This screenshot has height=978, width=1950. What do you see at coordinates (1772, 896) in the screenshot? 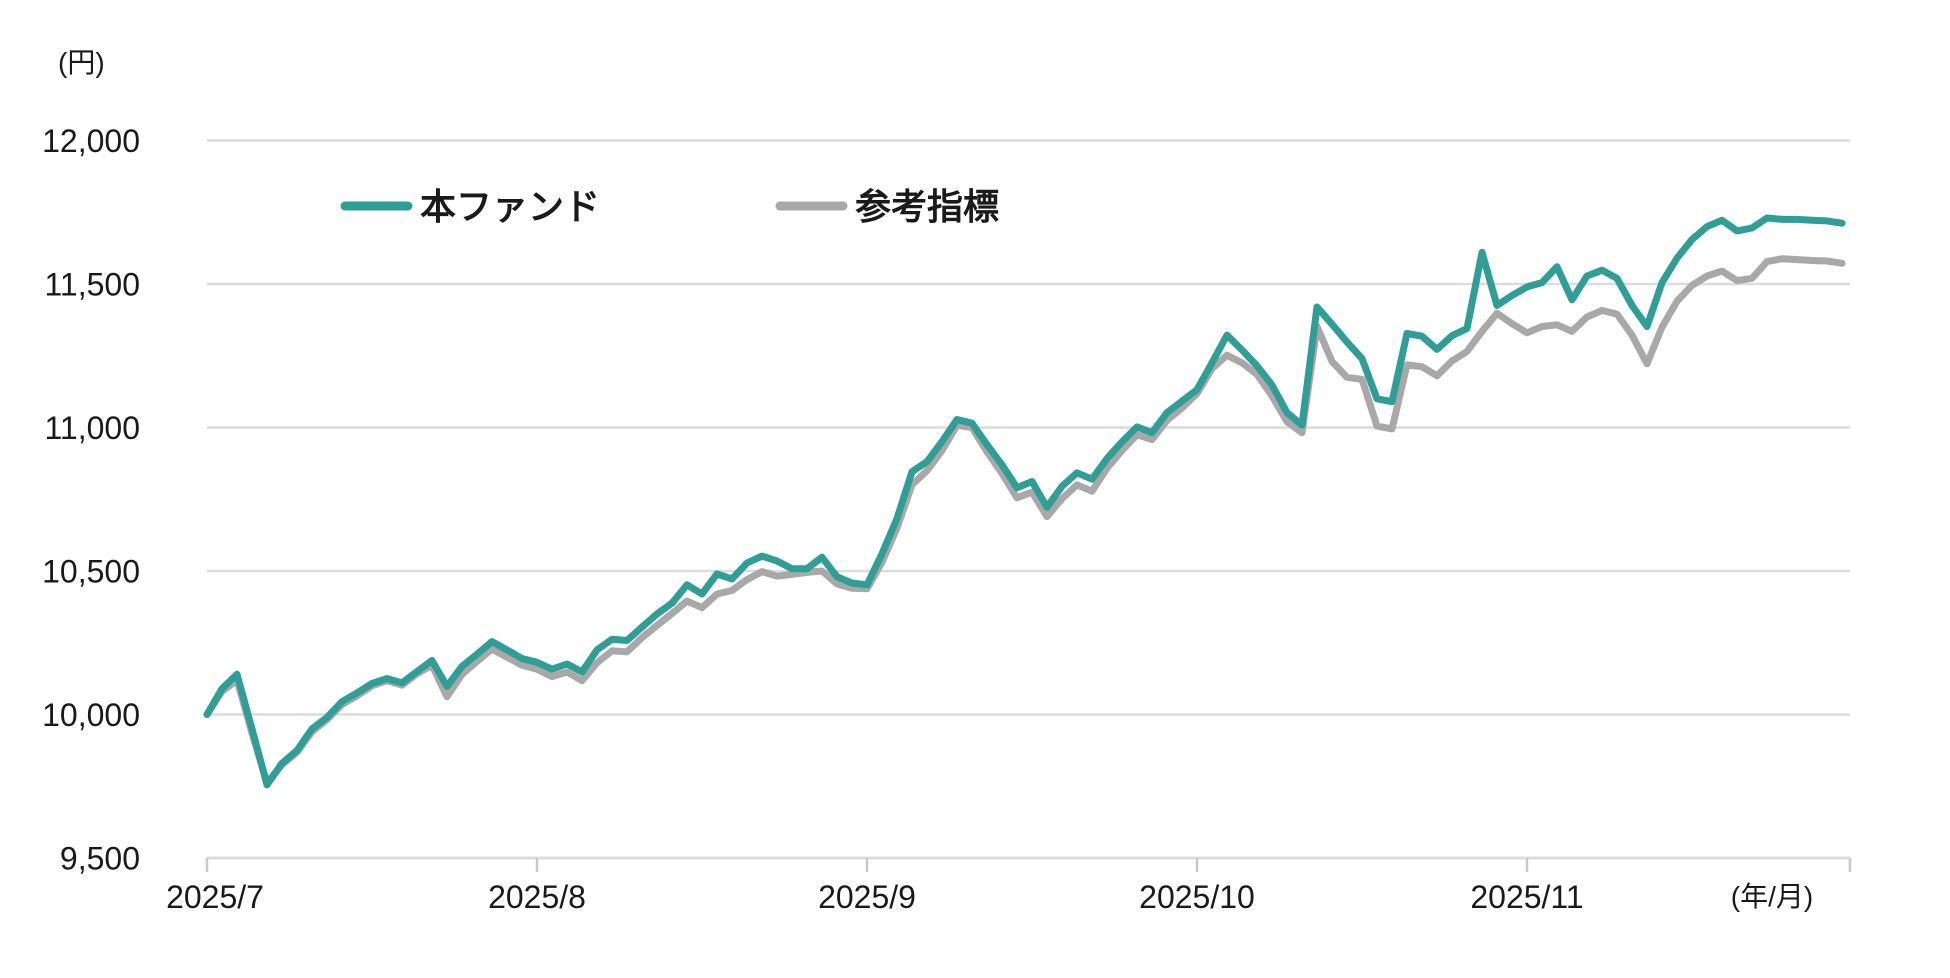
I see `x-axis-unit: (年/月)` at bounding box center [1772, 896].